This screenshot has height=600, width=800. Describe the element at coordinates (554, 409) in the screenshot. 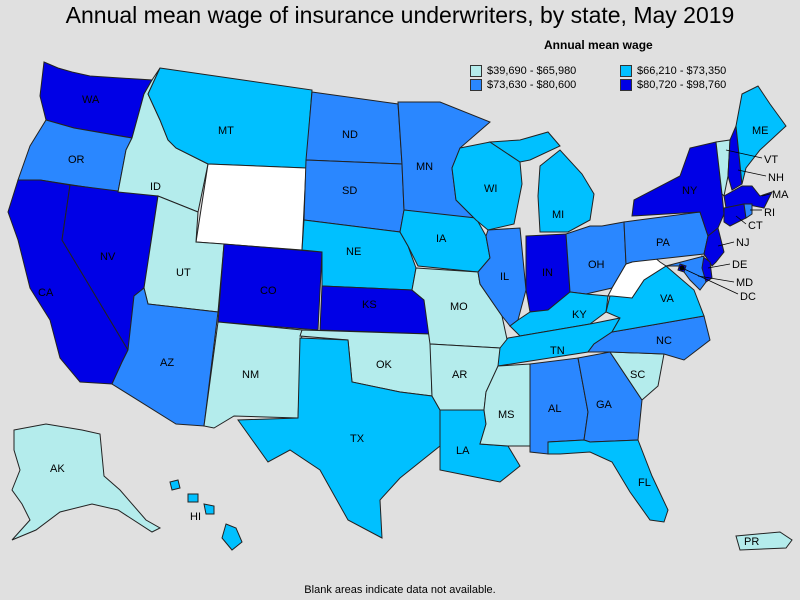

I see `state-label-al: AL` at that location.